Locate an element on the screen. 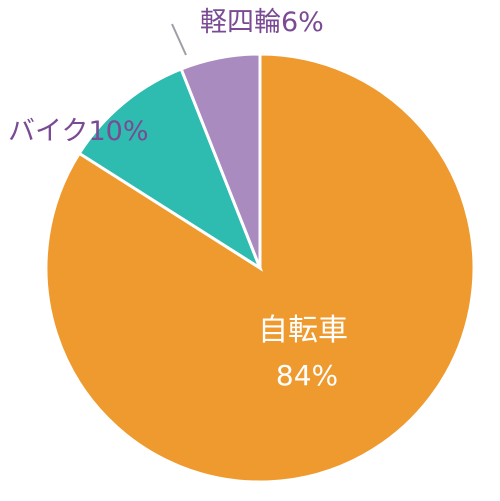  slice-label-kei-percent: 6% is located at coordinates (302, 22).